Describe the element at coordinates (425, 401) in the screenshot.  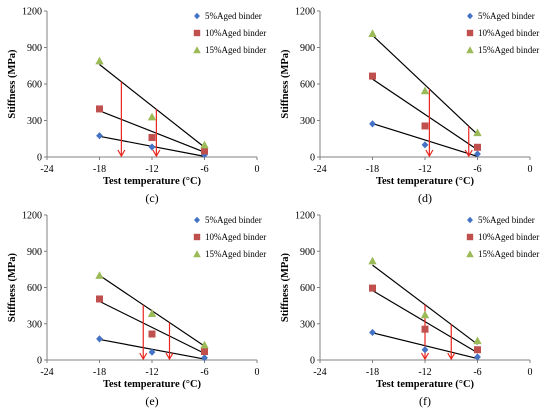
I see `panel-label: (f)` at that location.